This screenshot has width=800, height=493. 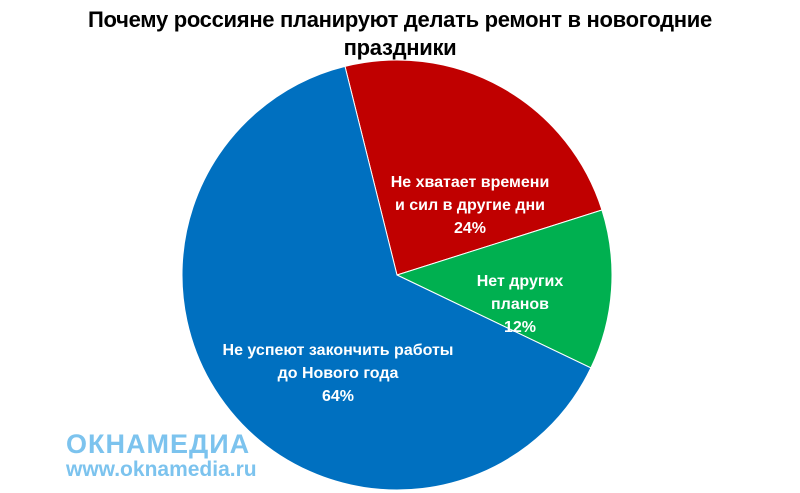 I want to click on slice-label-line: до Нового года, so click(x=338, y=373).